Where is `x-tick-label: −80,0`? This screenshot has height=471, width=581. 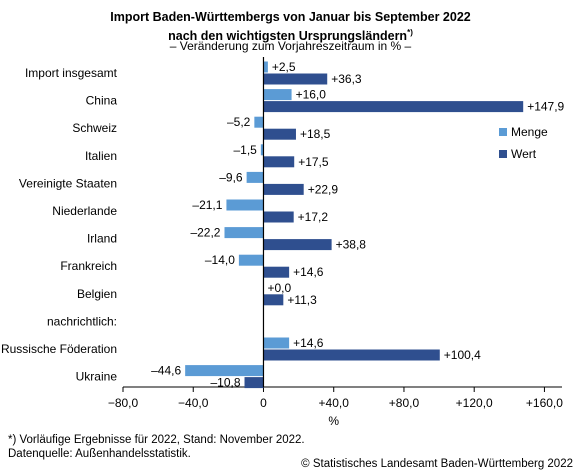
x-tick-label: −80,0 is located at coordinates (123, 403).